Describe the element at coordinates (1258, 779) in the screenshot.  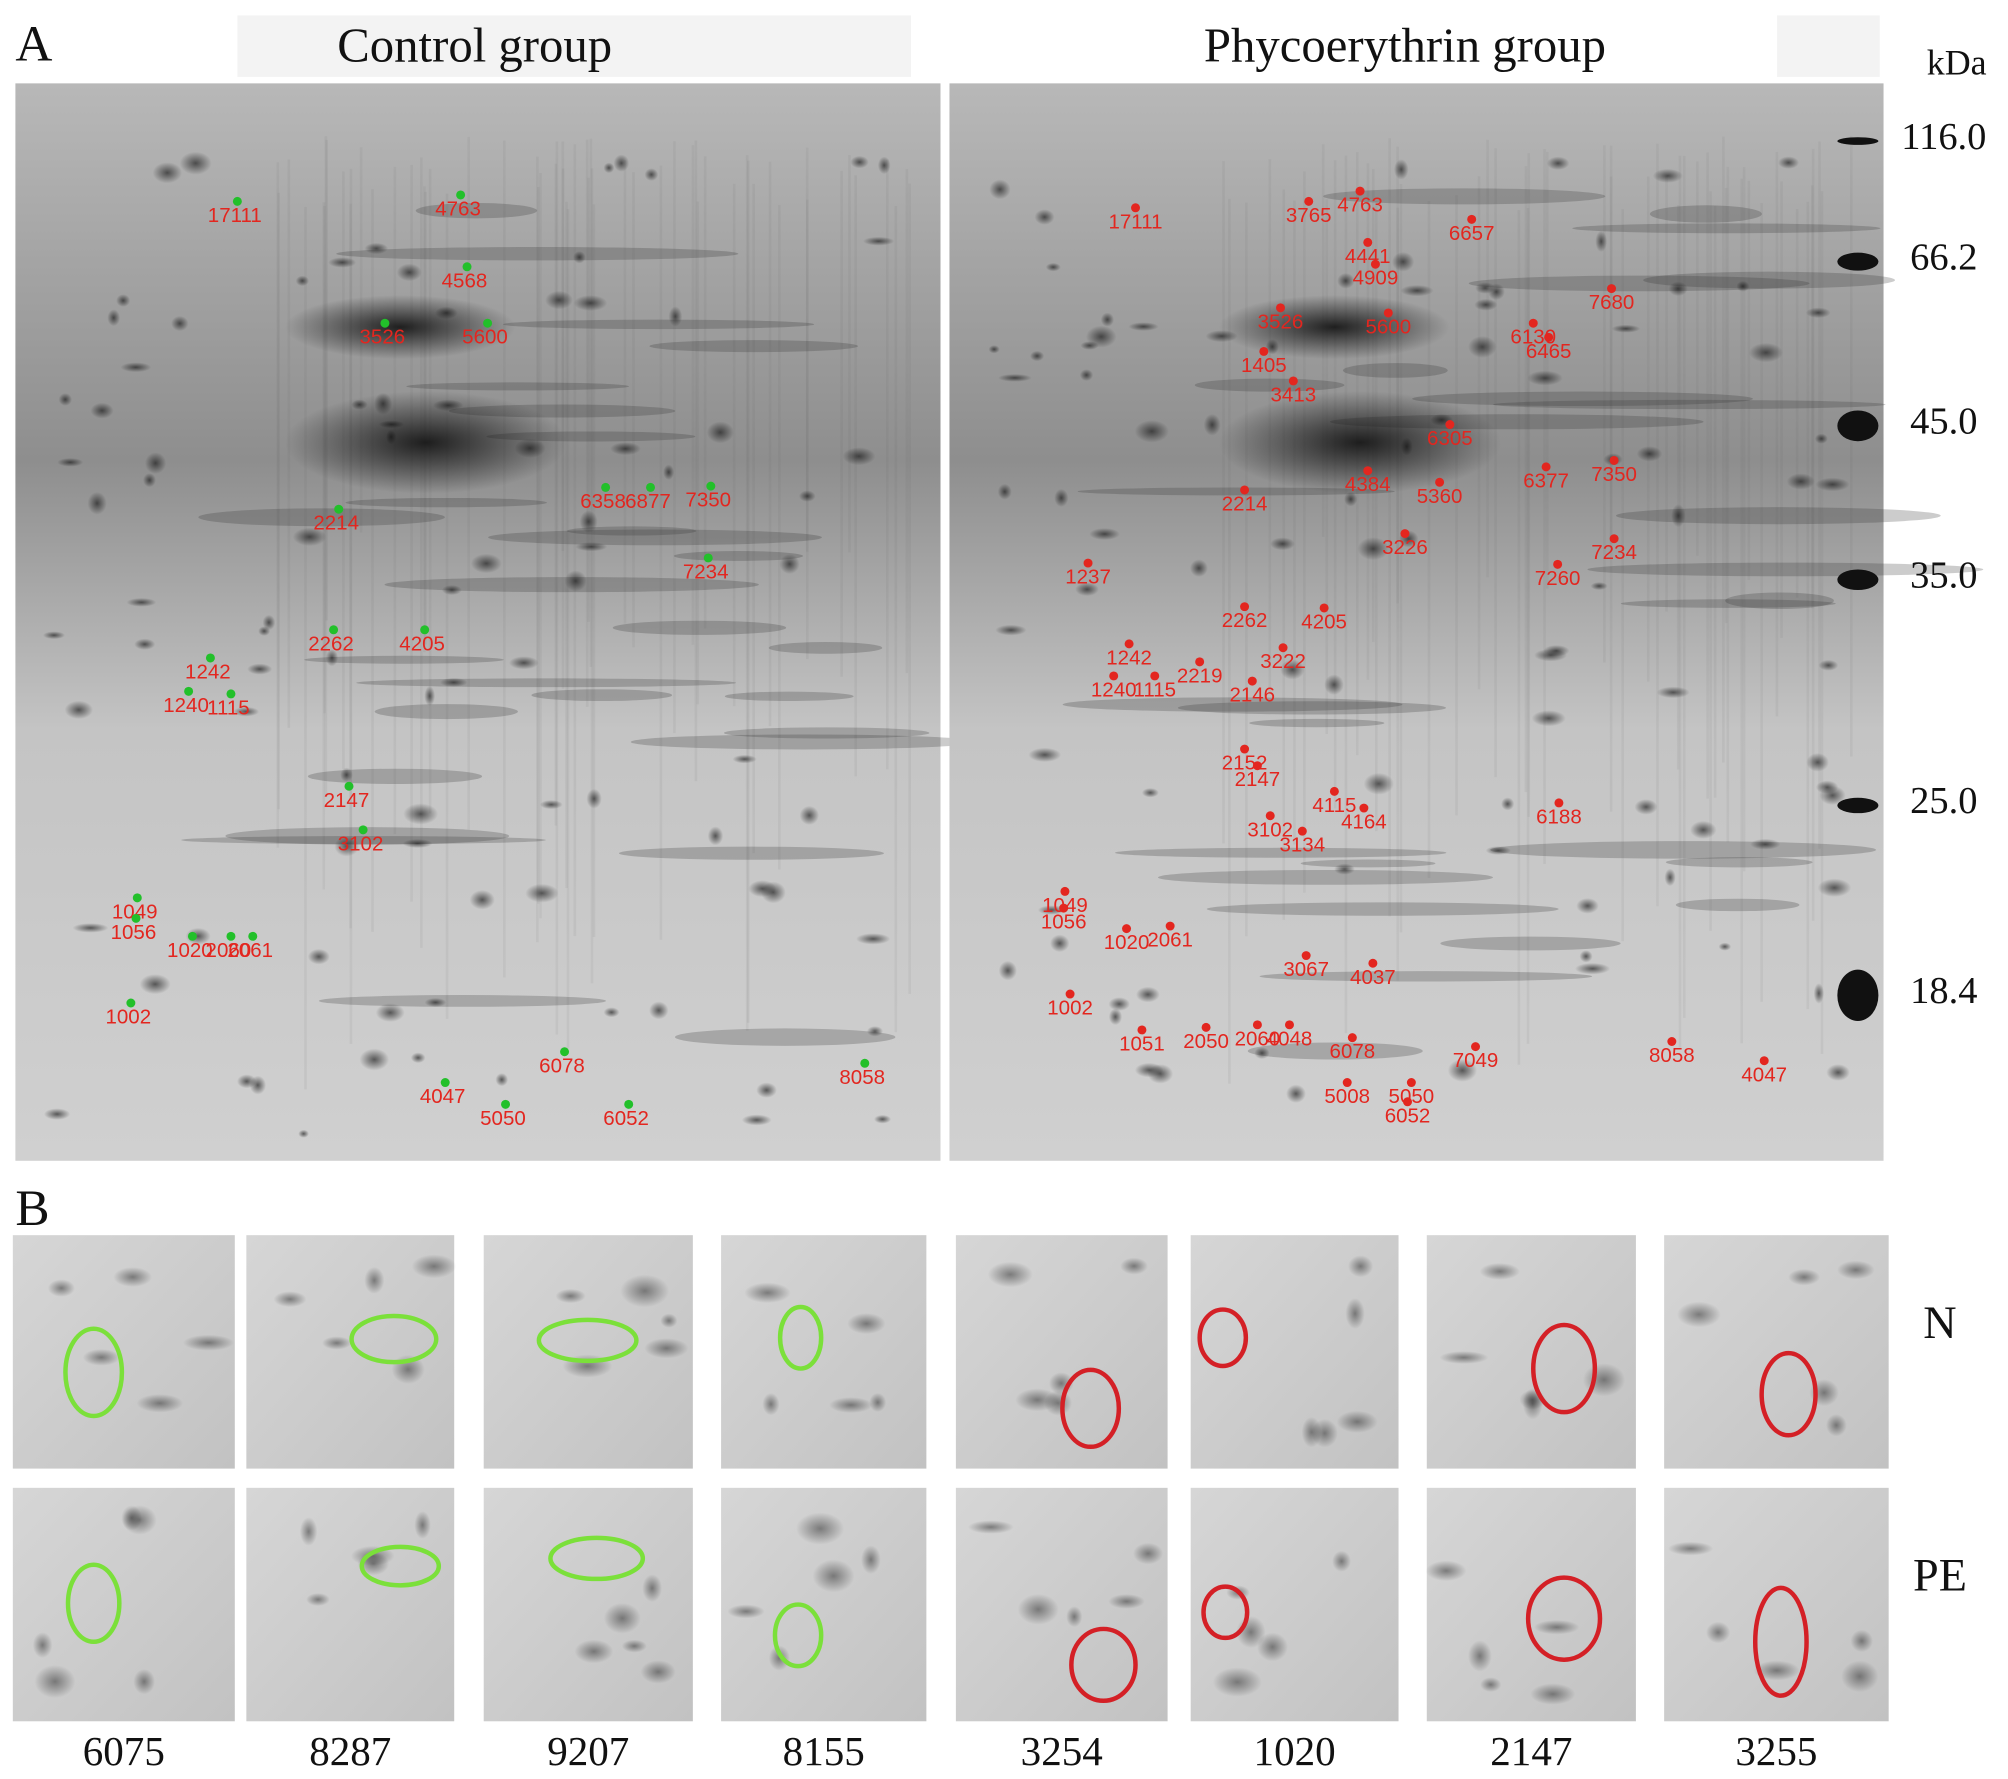
I see `spot-label: 2147` at that location.